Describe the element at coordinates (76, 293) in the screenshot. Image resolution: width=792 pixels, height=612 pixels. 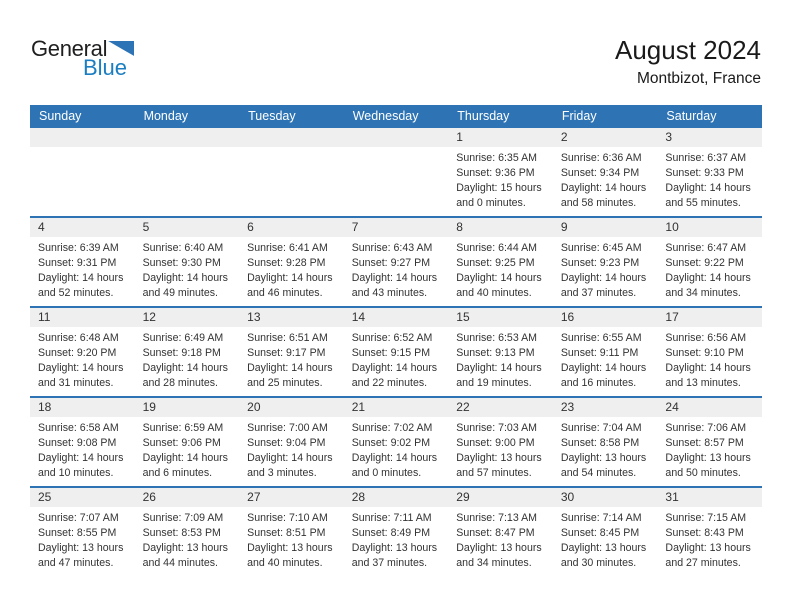
I see `minutes-line: and 52 minutes.` at that location.